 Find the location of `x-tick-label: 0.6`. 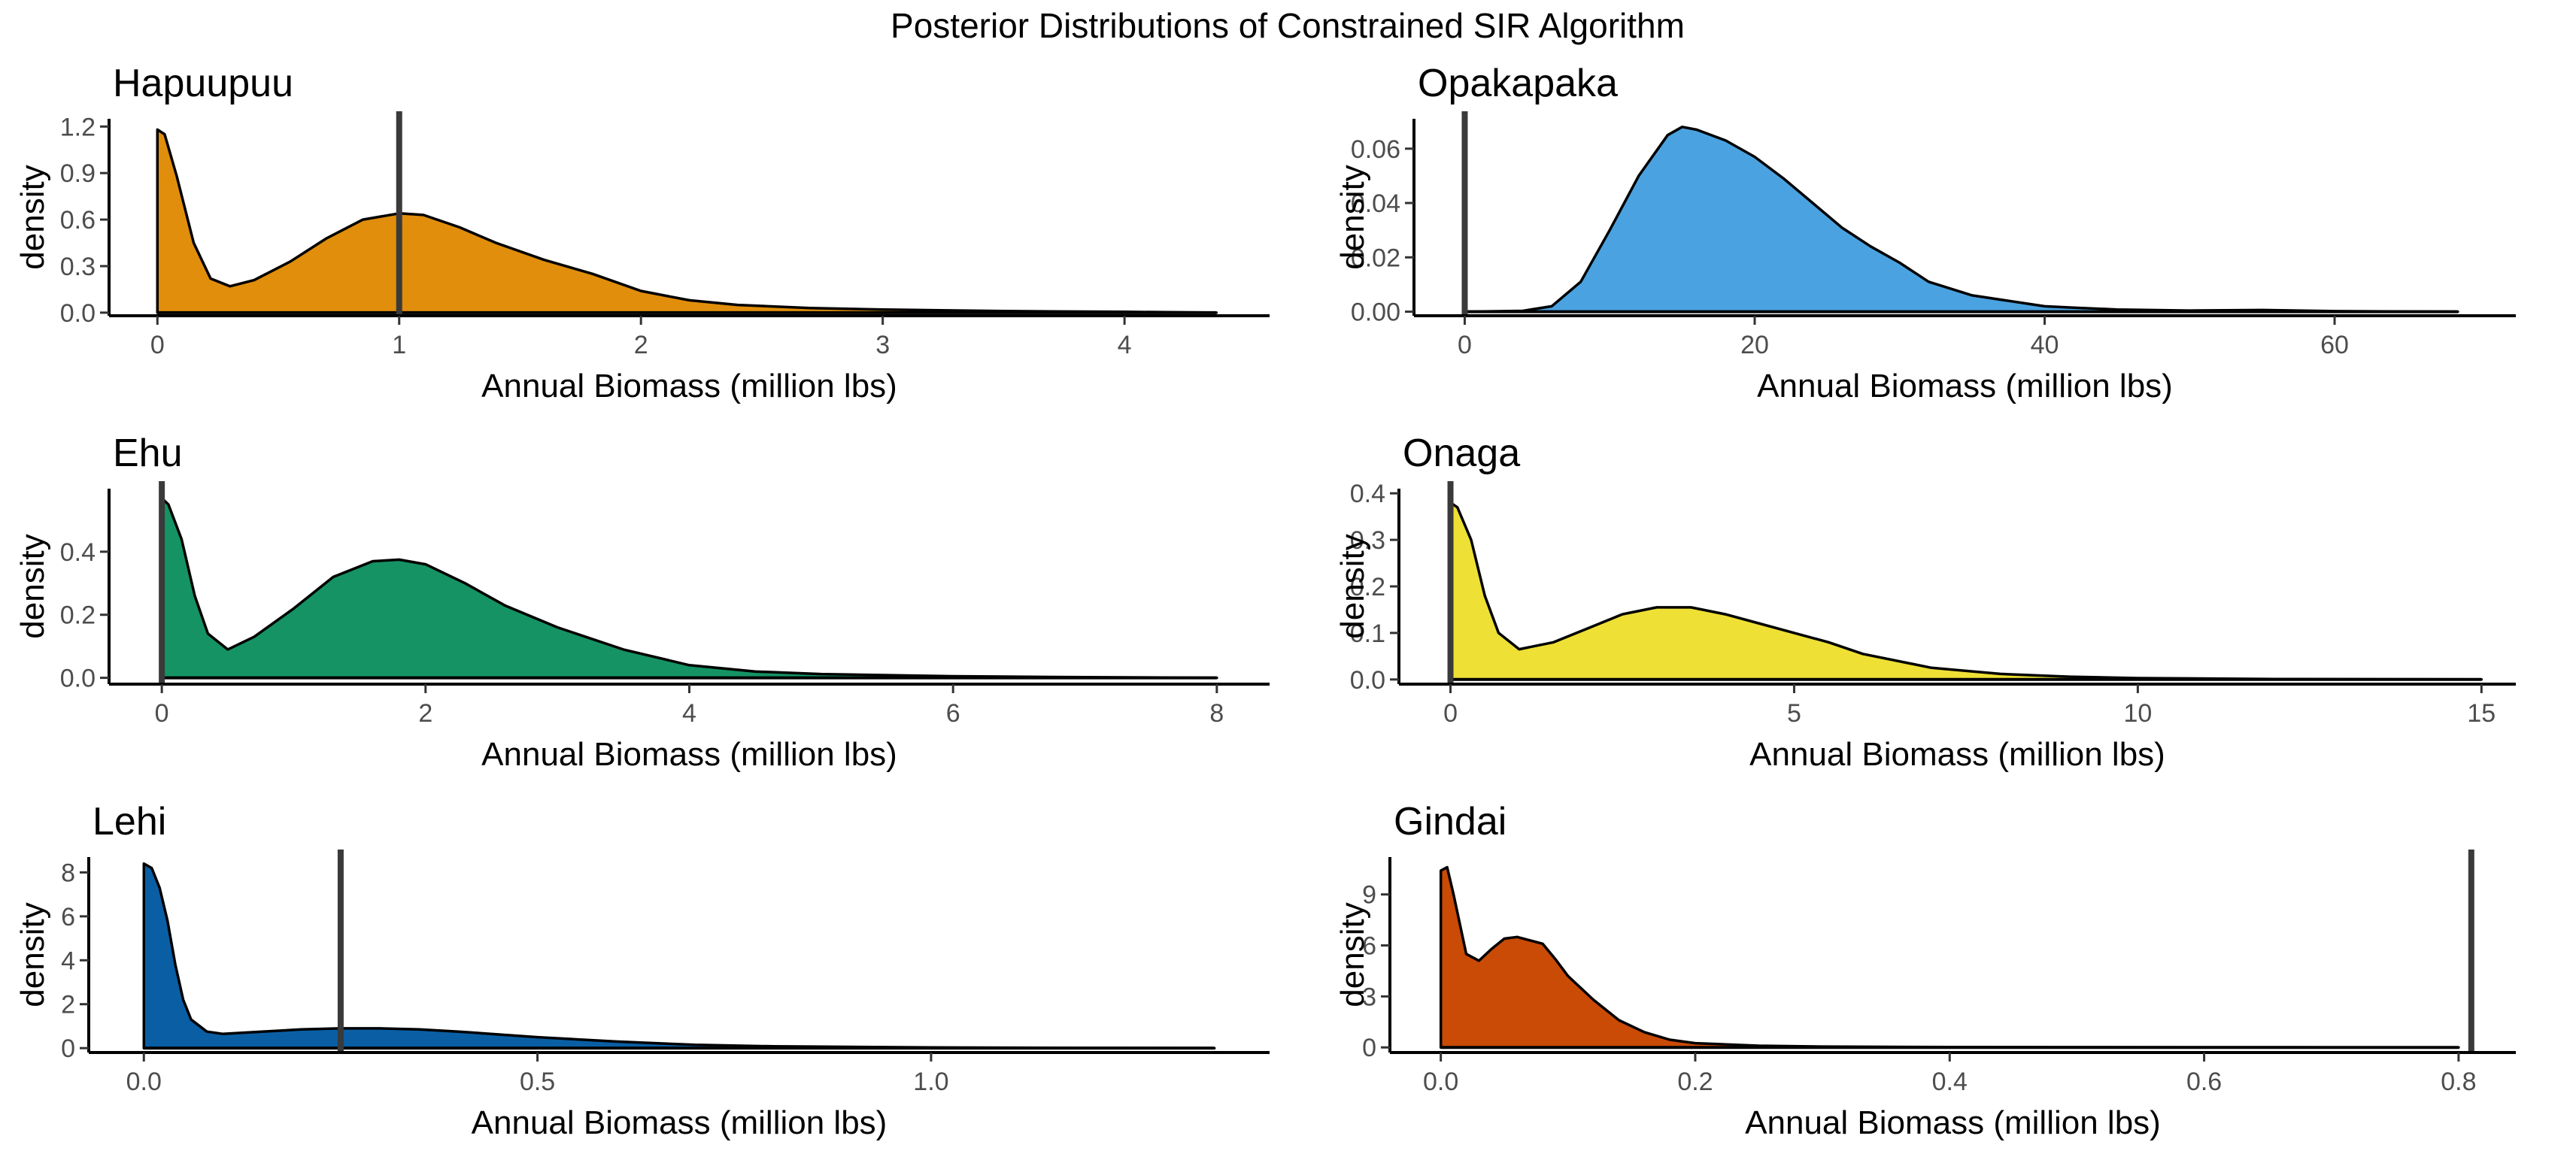

x-tick-label: 0.6 is located at coordinates (2204, 1082).